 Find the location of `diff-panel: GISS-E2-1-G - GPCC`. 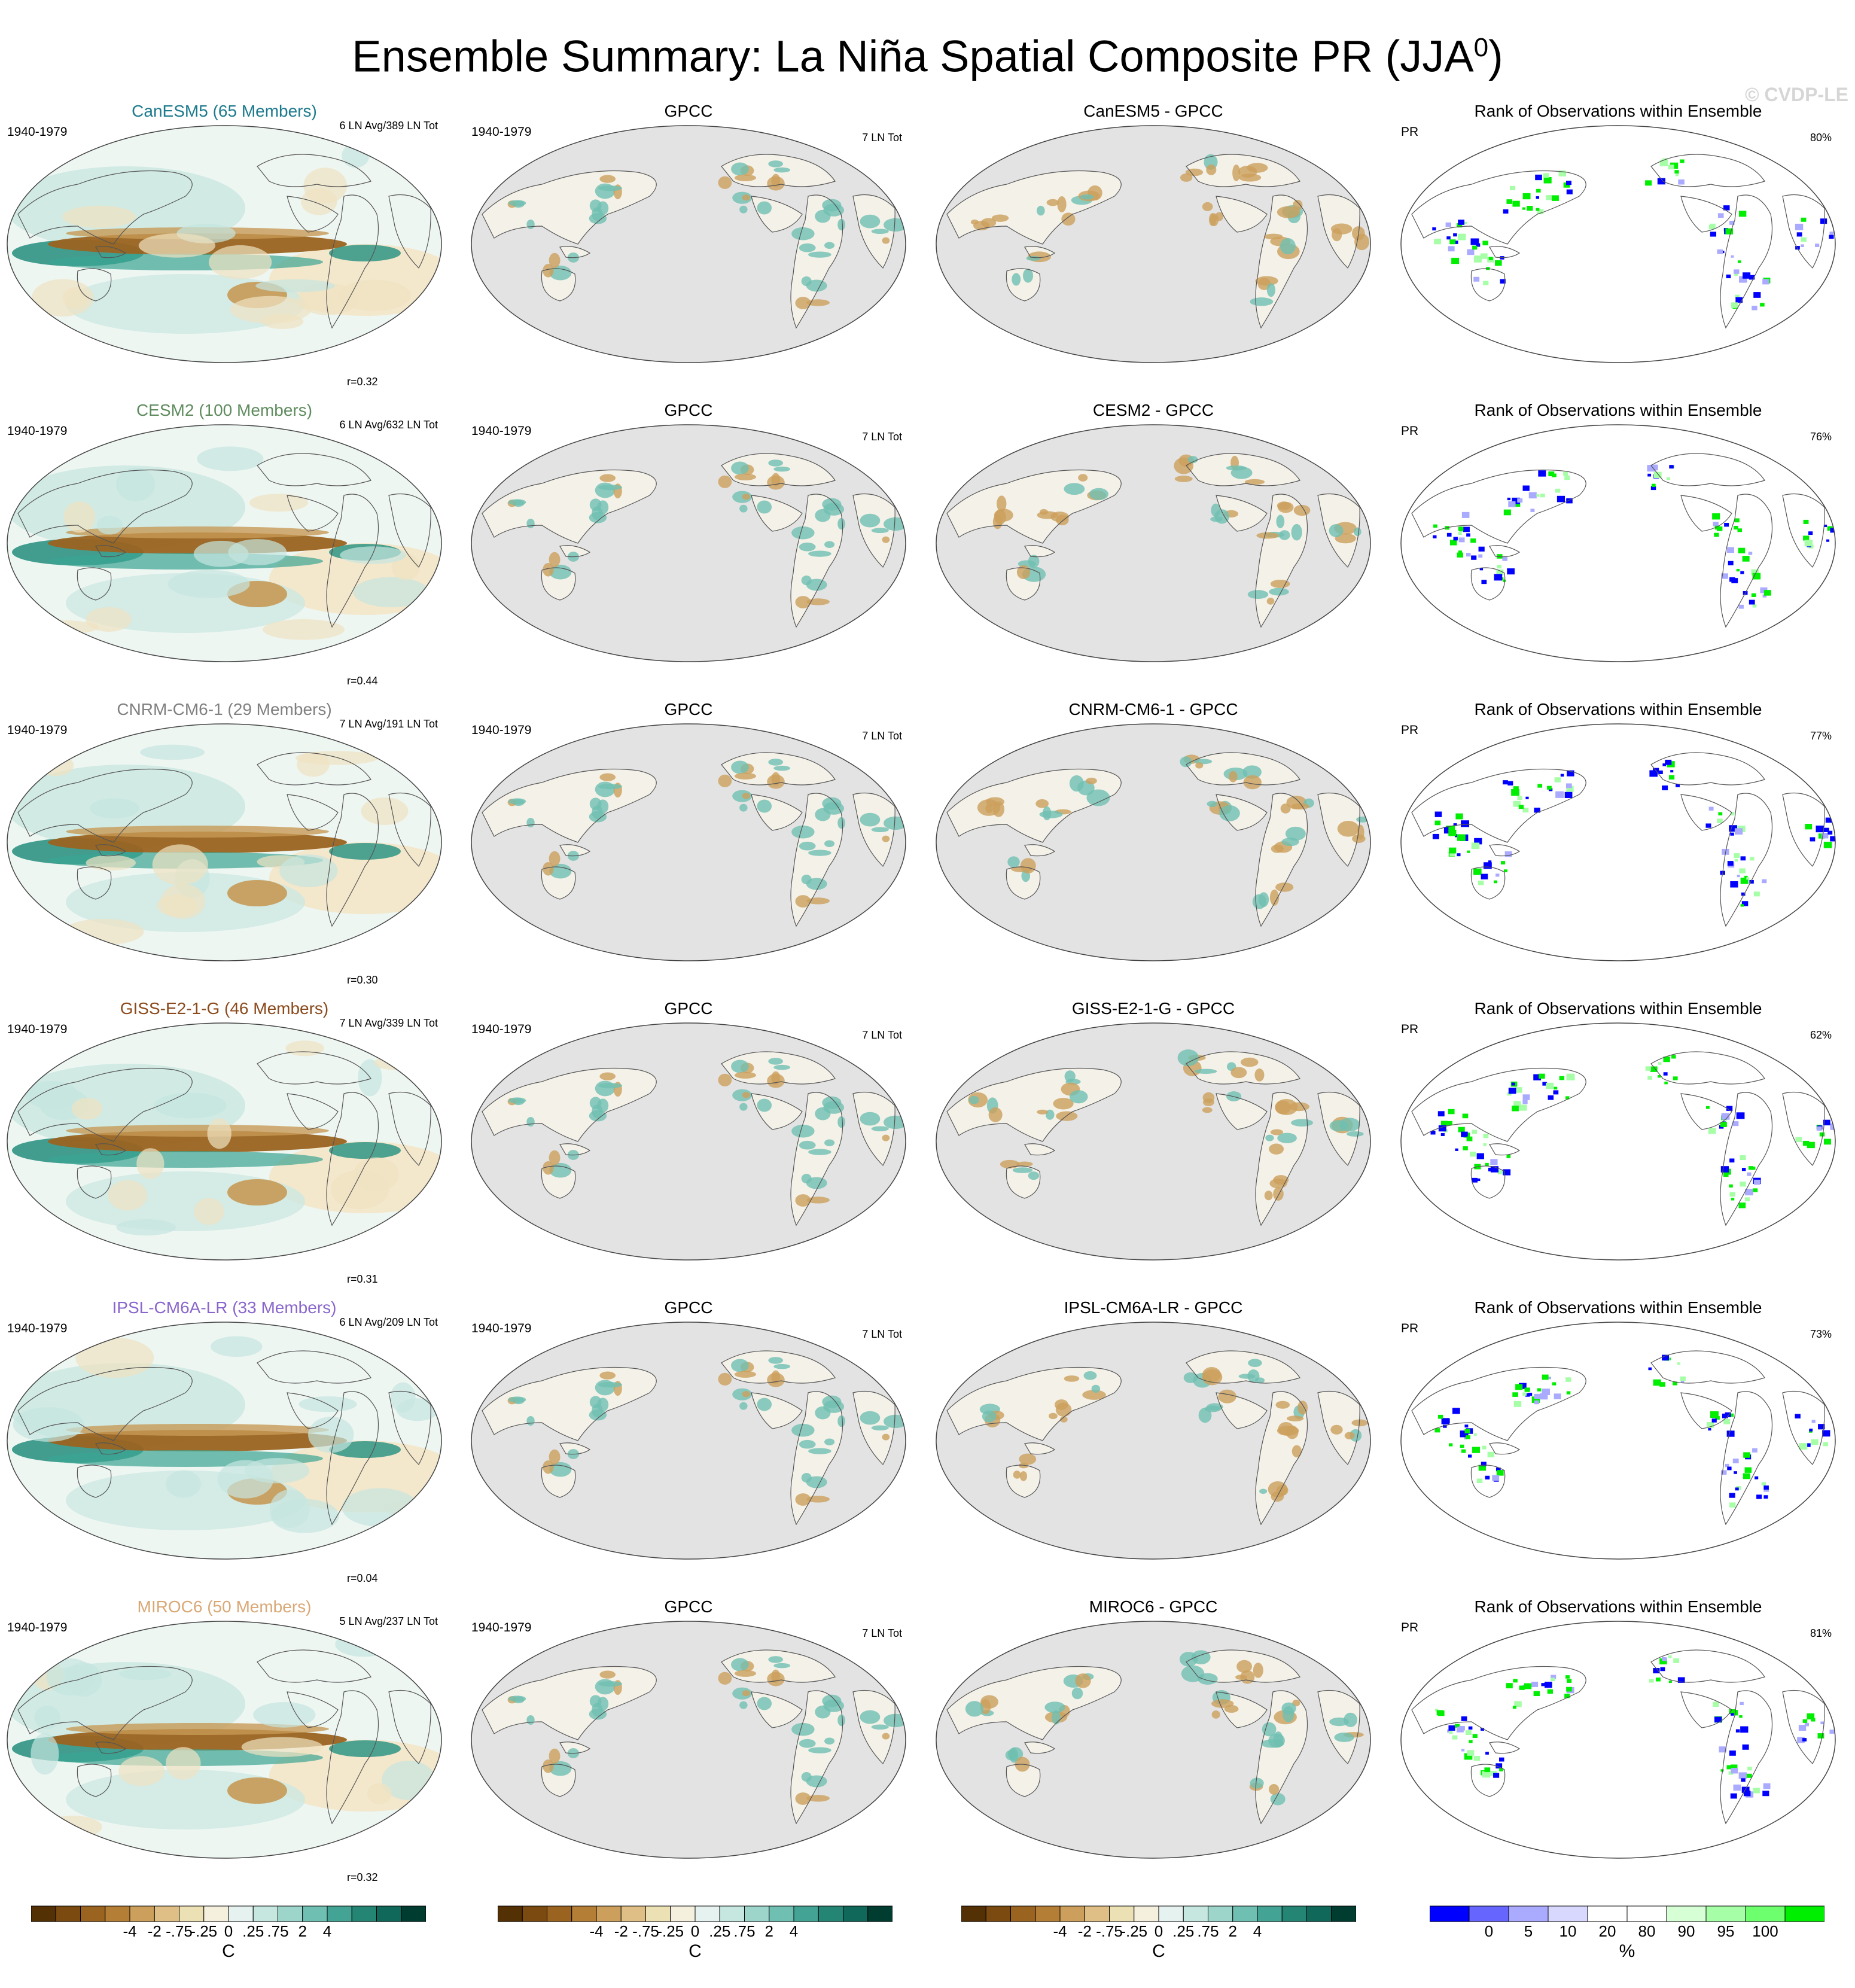

diff-panel: GISS-E2-1-G - GPCC is located at coordinates (1153, 1144).